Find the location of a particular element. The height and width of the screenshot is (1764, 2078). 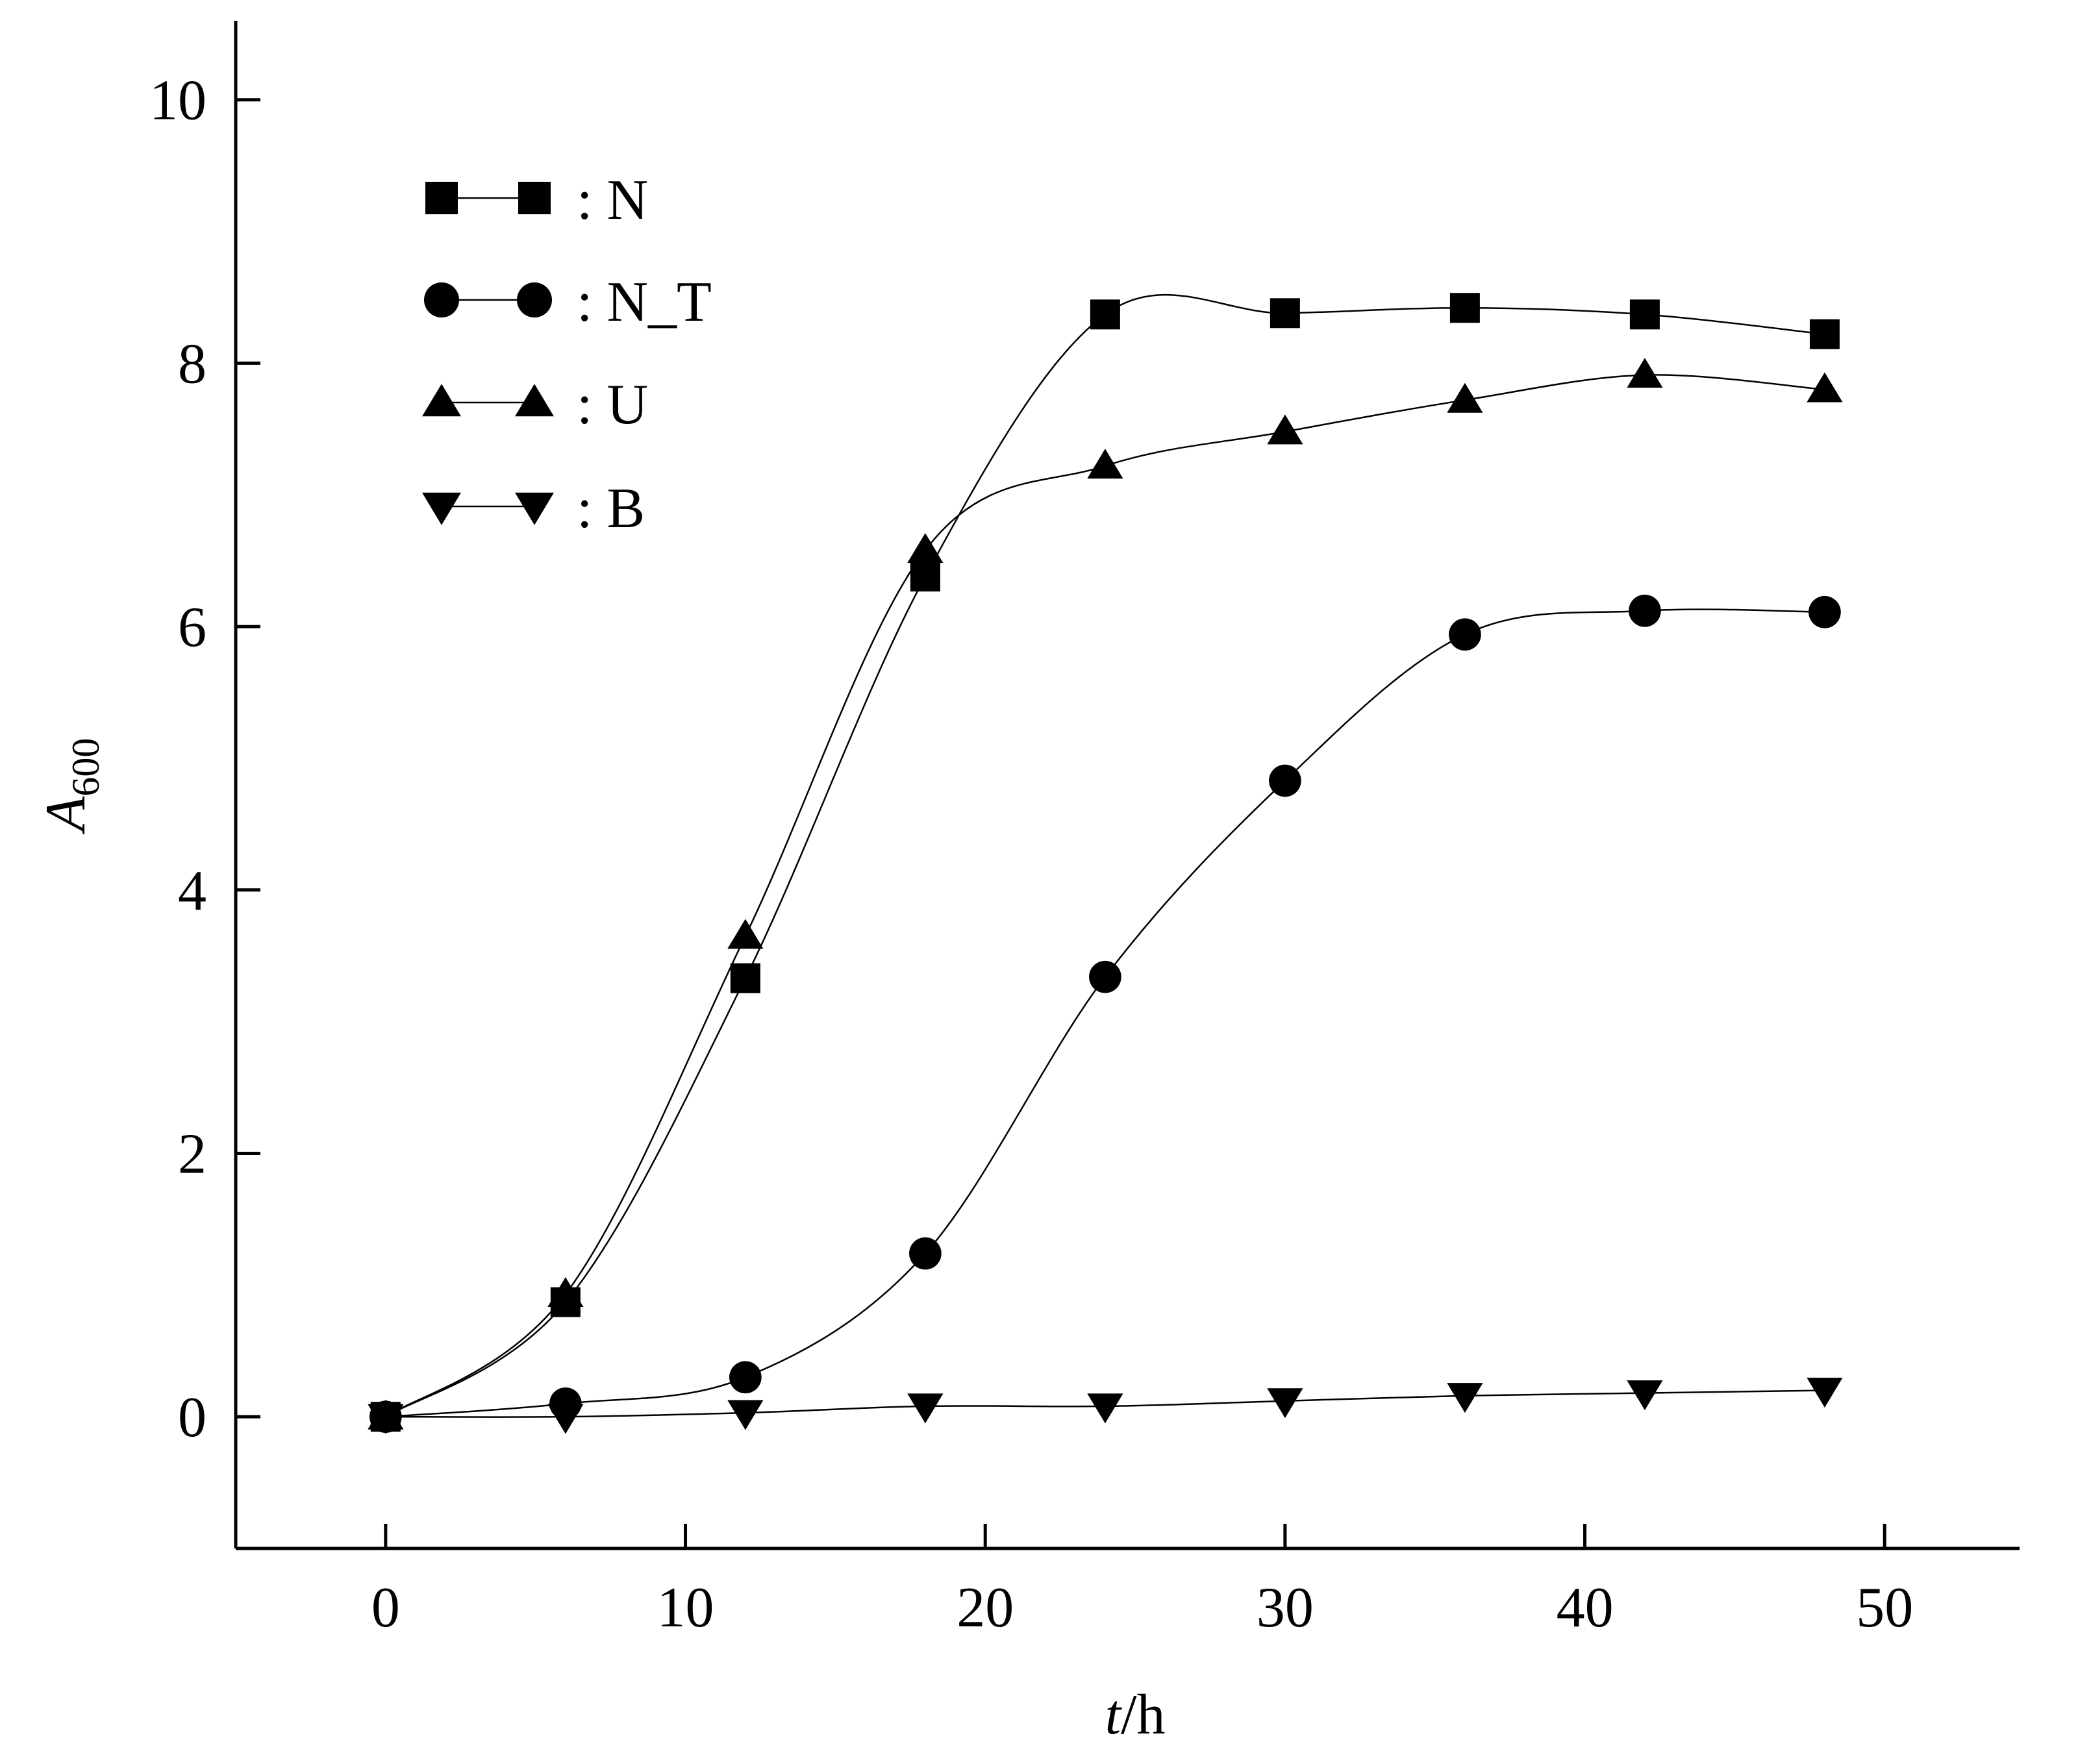

x-tick-label: 50 is located at coordinates (1885, 1607).